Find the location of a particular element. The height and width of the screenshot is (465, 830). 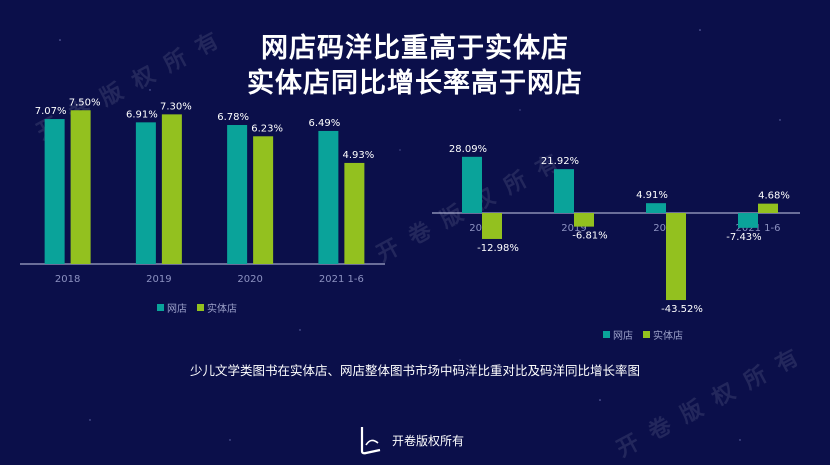

kaijuan-logo-icon is located at coordinates (370, 441).